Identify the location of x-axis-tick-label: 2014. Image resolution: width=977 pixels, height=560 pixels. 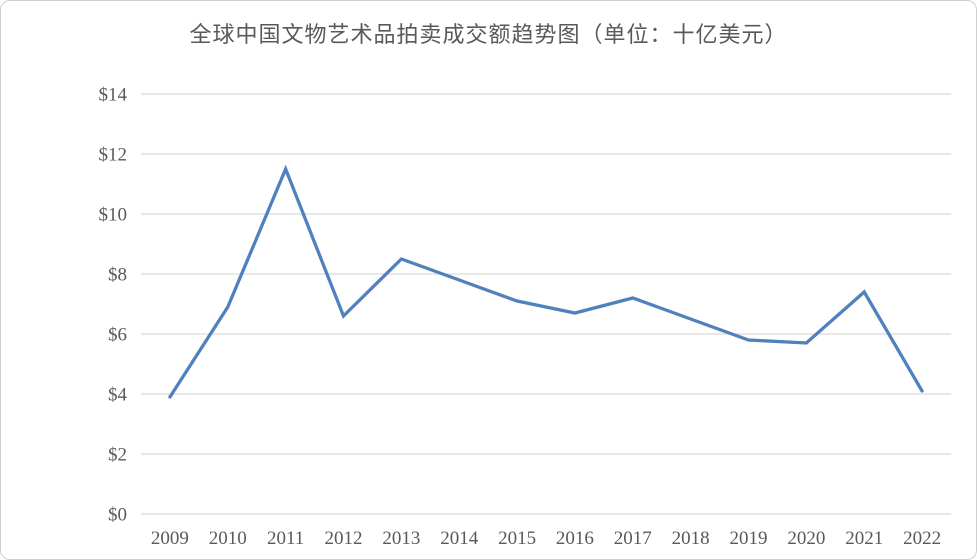
(459, 538).